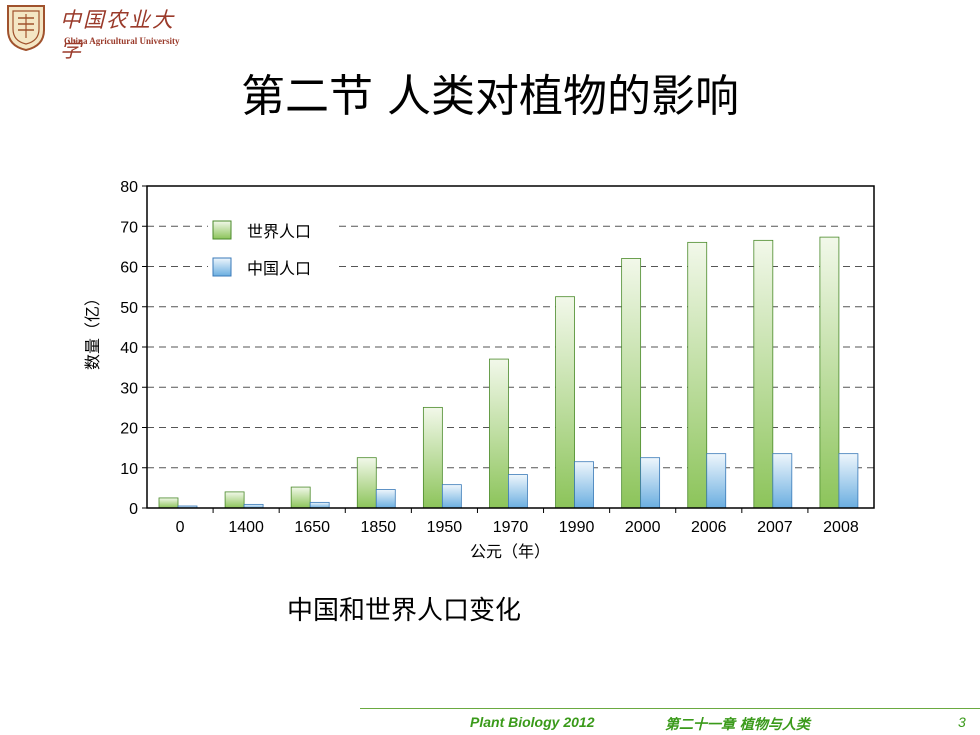 This screenshot has width=980, height=735. What do you see at coordinates (129, 227) in the screenshot?
I see `y-tick-label: 70` at bounding box center [129, 227].